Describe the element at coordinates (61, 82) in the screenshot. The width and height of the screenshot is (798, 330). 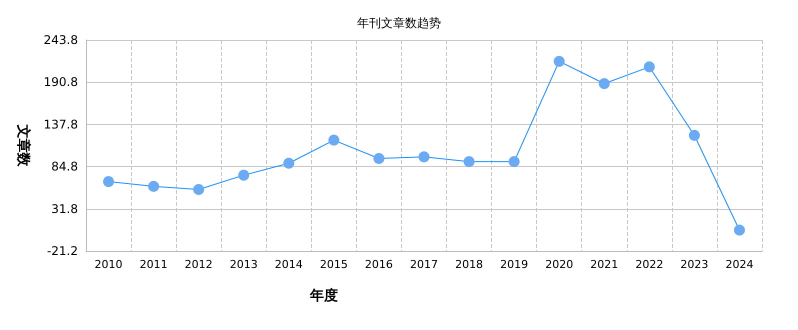
I see `y-tick-label: 190.8` at that location.